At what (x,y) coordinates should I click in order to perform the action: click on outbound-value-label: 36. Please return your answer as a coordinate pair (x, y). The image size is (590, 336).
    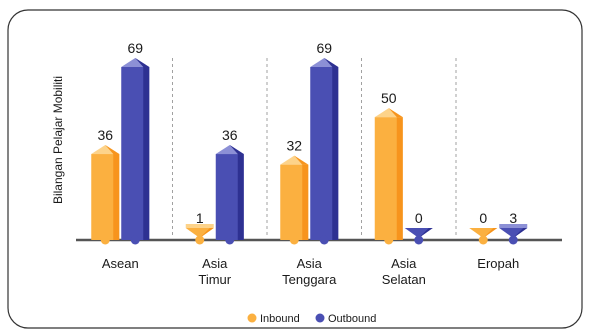
    Looking at the image, I should click on (230, 135).